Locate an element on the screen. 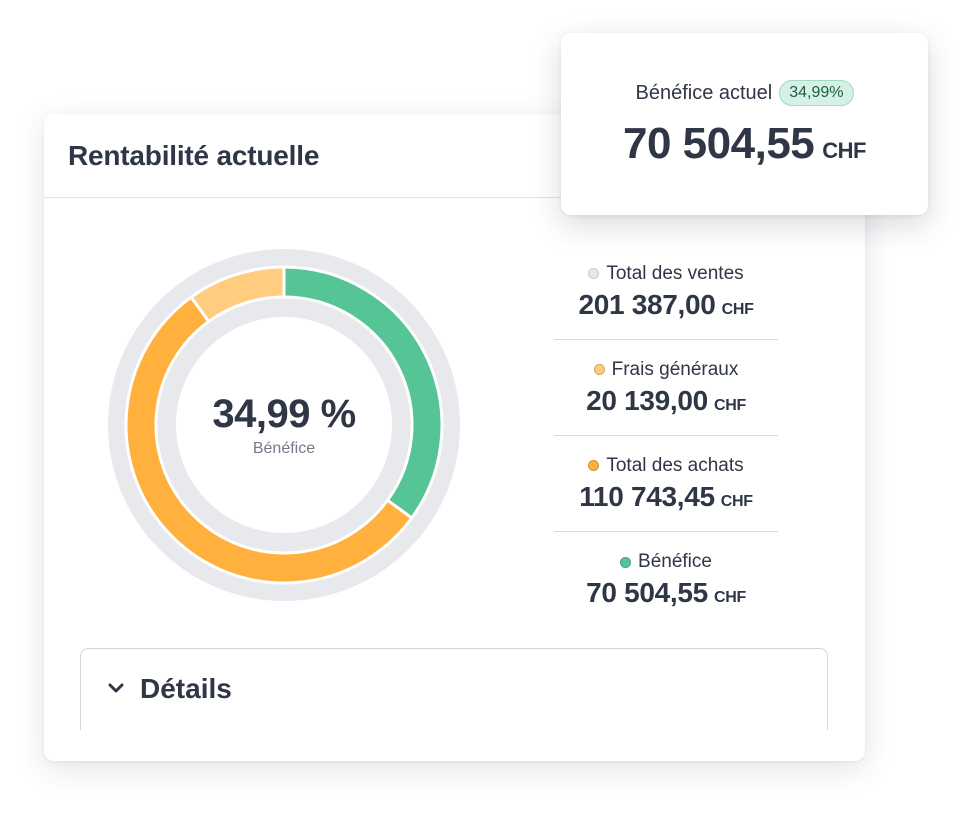  donut-slice-purchases is located at coordinates (269, 440).